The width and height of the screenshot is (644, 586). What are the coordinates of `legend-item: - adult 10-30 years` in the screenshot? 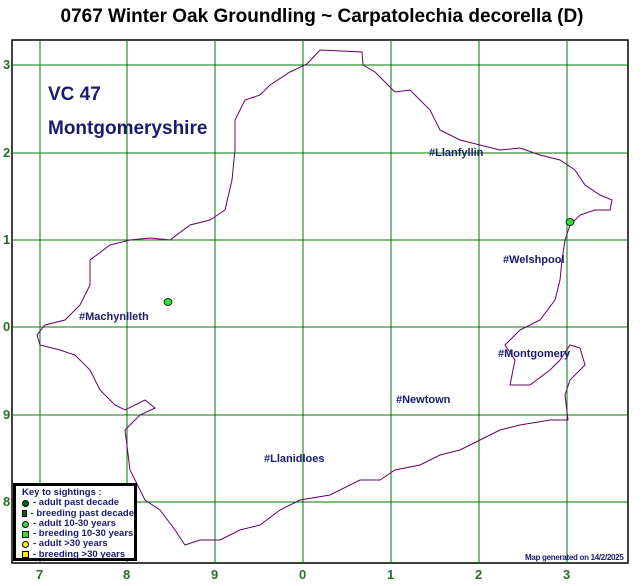 It's located at (78, 523).